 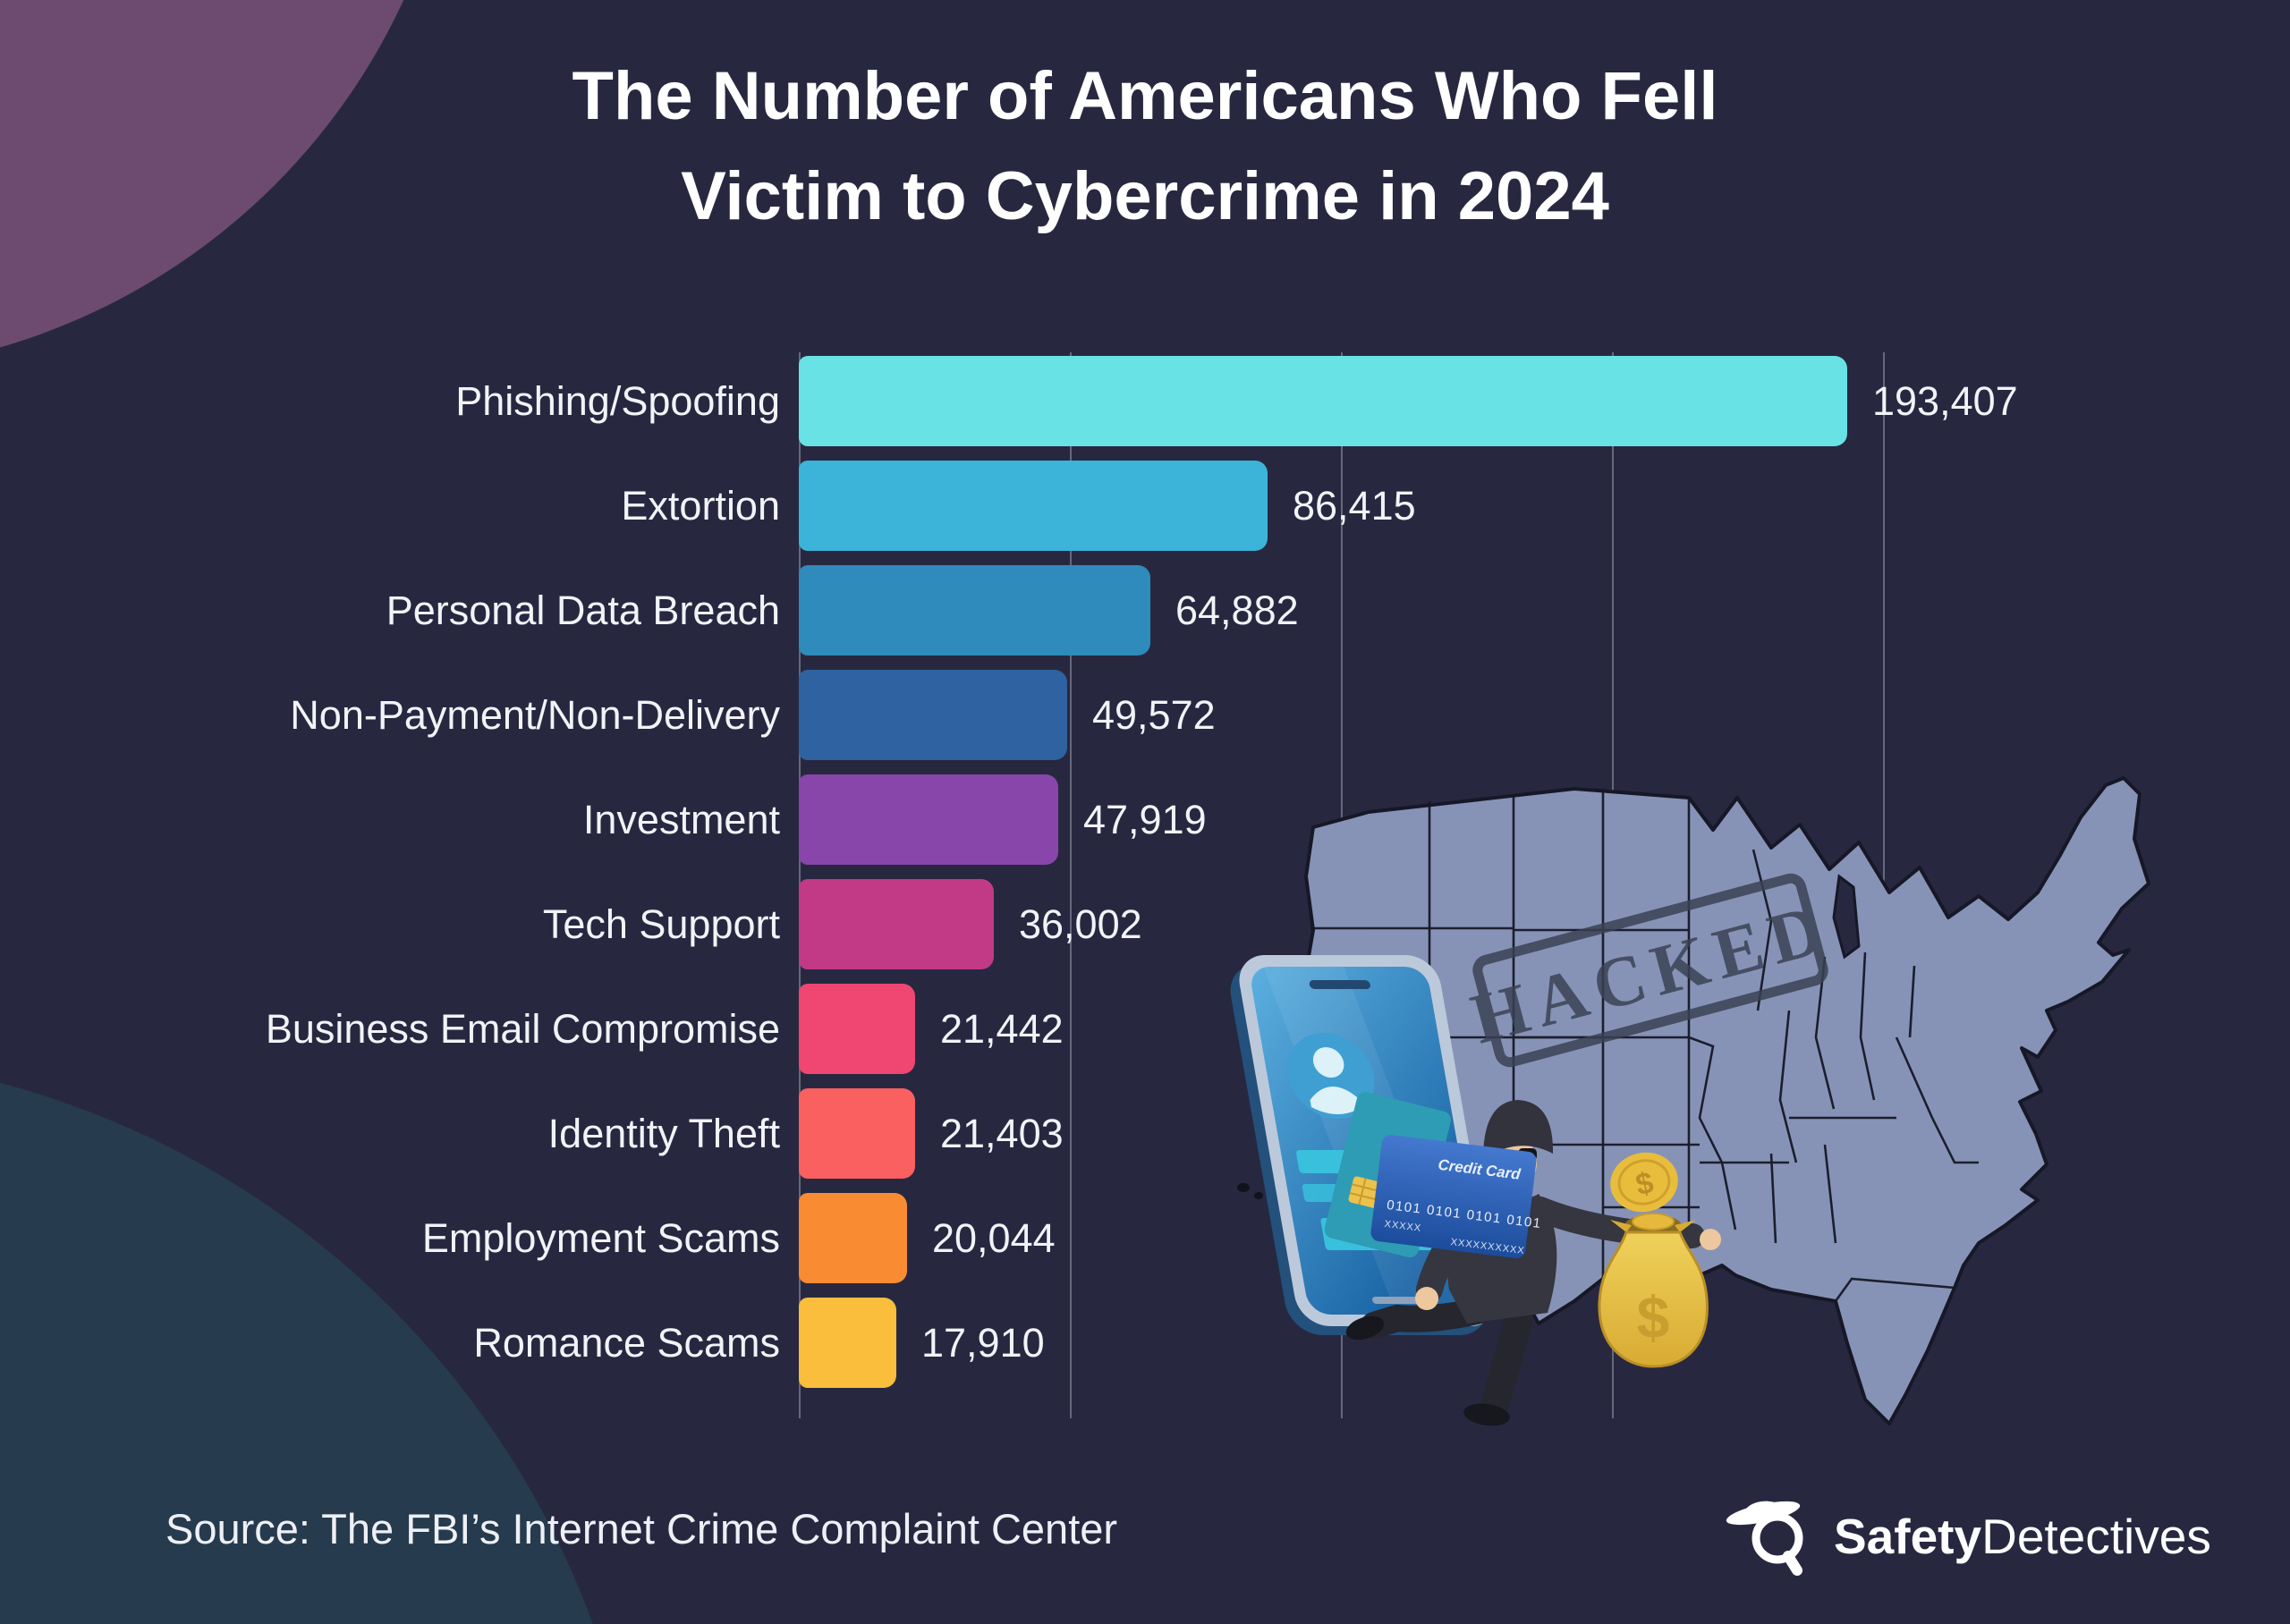 I want to click on brand-logo: SafetyDetectives, so click(x=1990, y=1536).